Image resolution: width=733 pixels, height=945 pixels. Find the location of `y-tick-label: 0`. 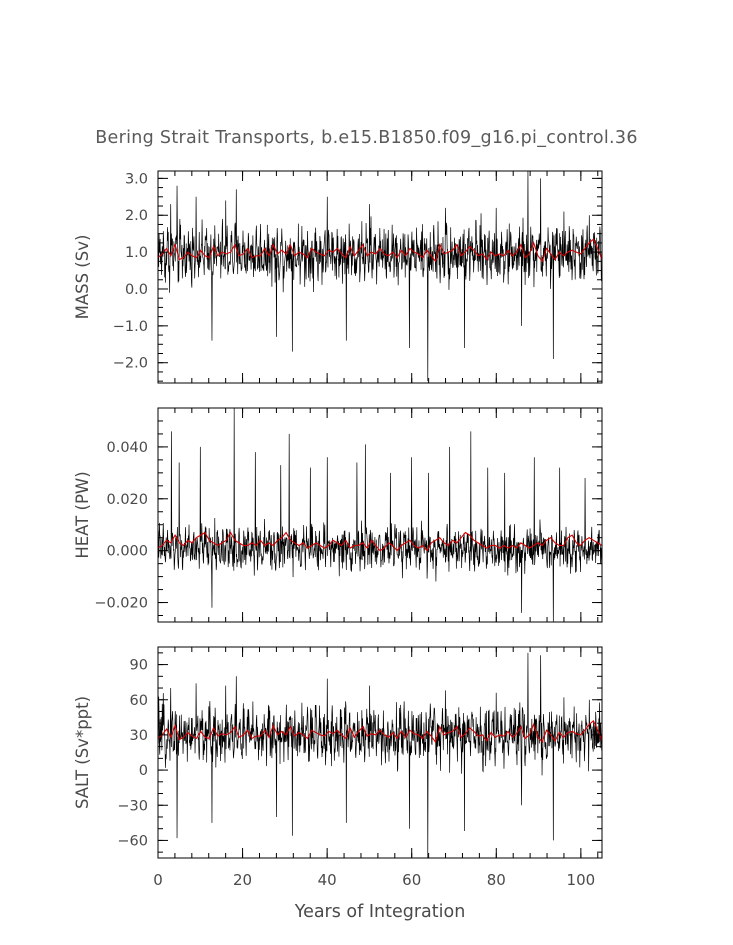

y-tick-label: 0 is located at coordinates (143, 771).